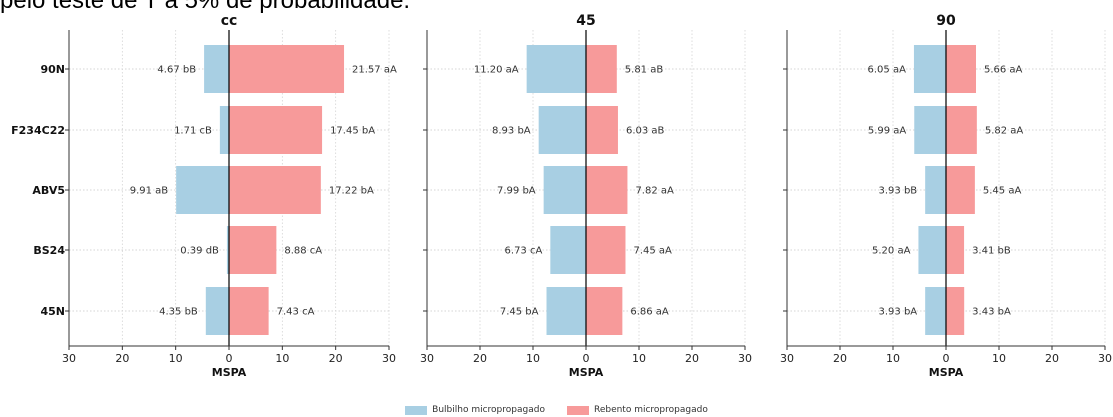  What do you see at coordinates (229, 372) in the screenshot?
I see `x-axis-label-0: MSPA` at bounding box center [229, 372].